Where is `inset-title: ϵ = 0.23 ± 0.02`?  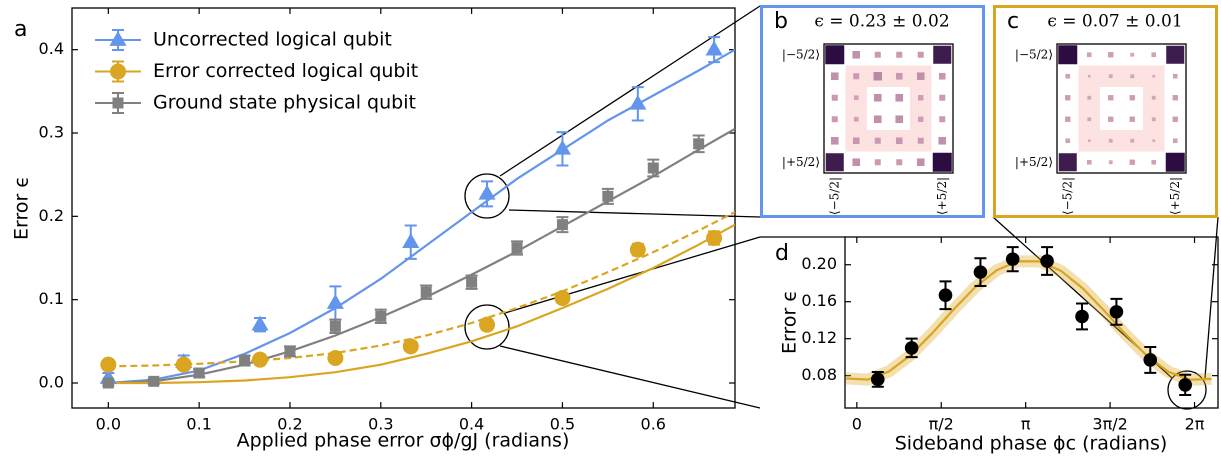
inset-title: ϵ = 0.23 ± 0.02 is located at coordinates (881, 22).